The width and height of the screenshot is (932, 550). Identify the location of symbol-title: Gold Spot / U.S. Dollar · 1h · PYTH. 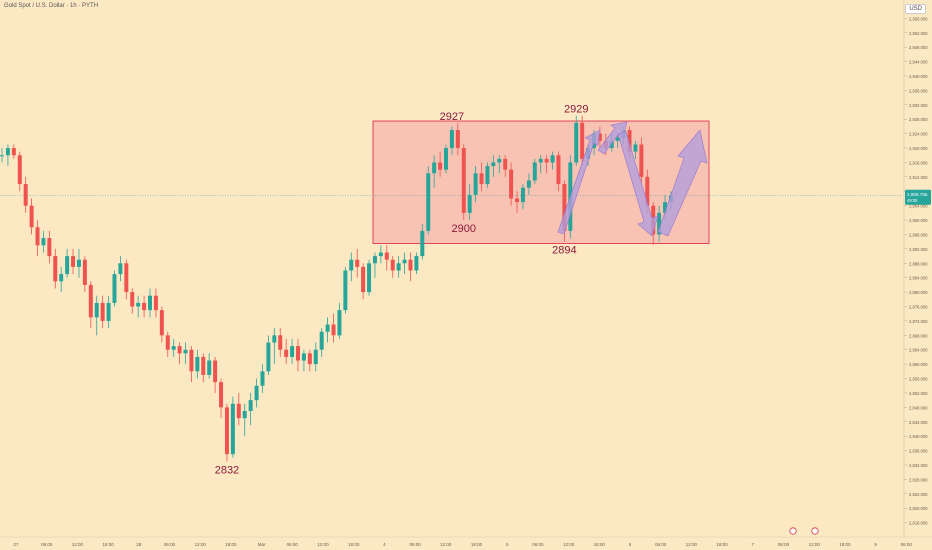
(51, 6).